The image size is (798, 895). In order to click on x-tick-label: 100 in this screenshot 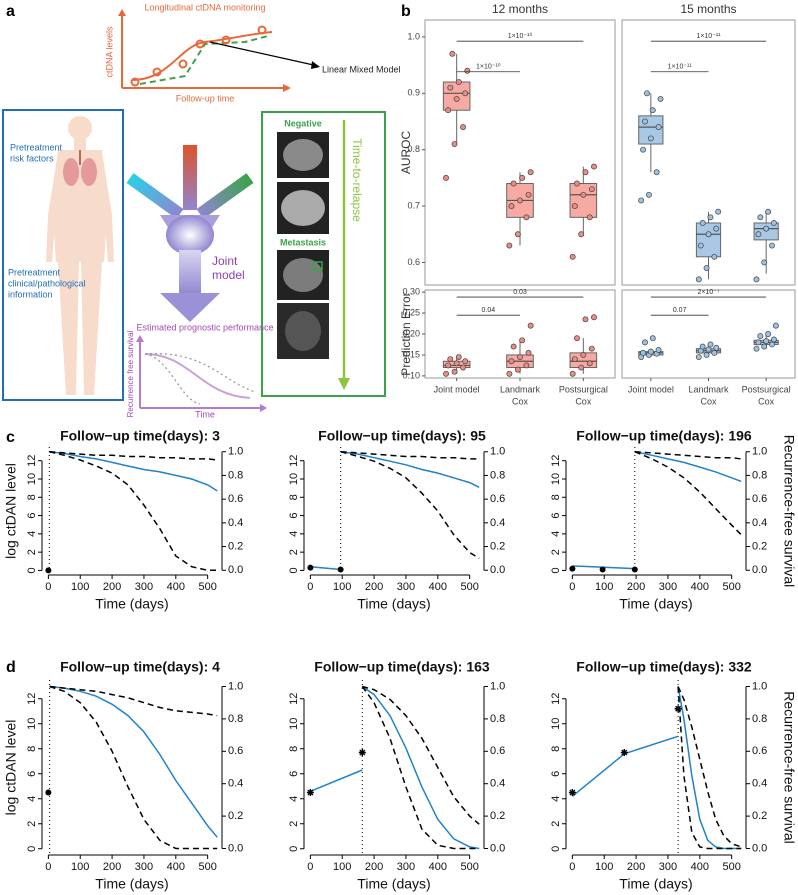, I will do `click(80, 587)`.